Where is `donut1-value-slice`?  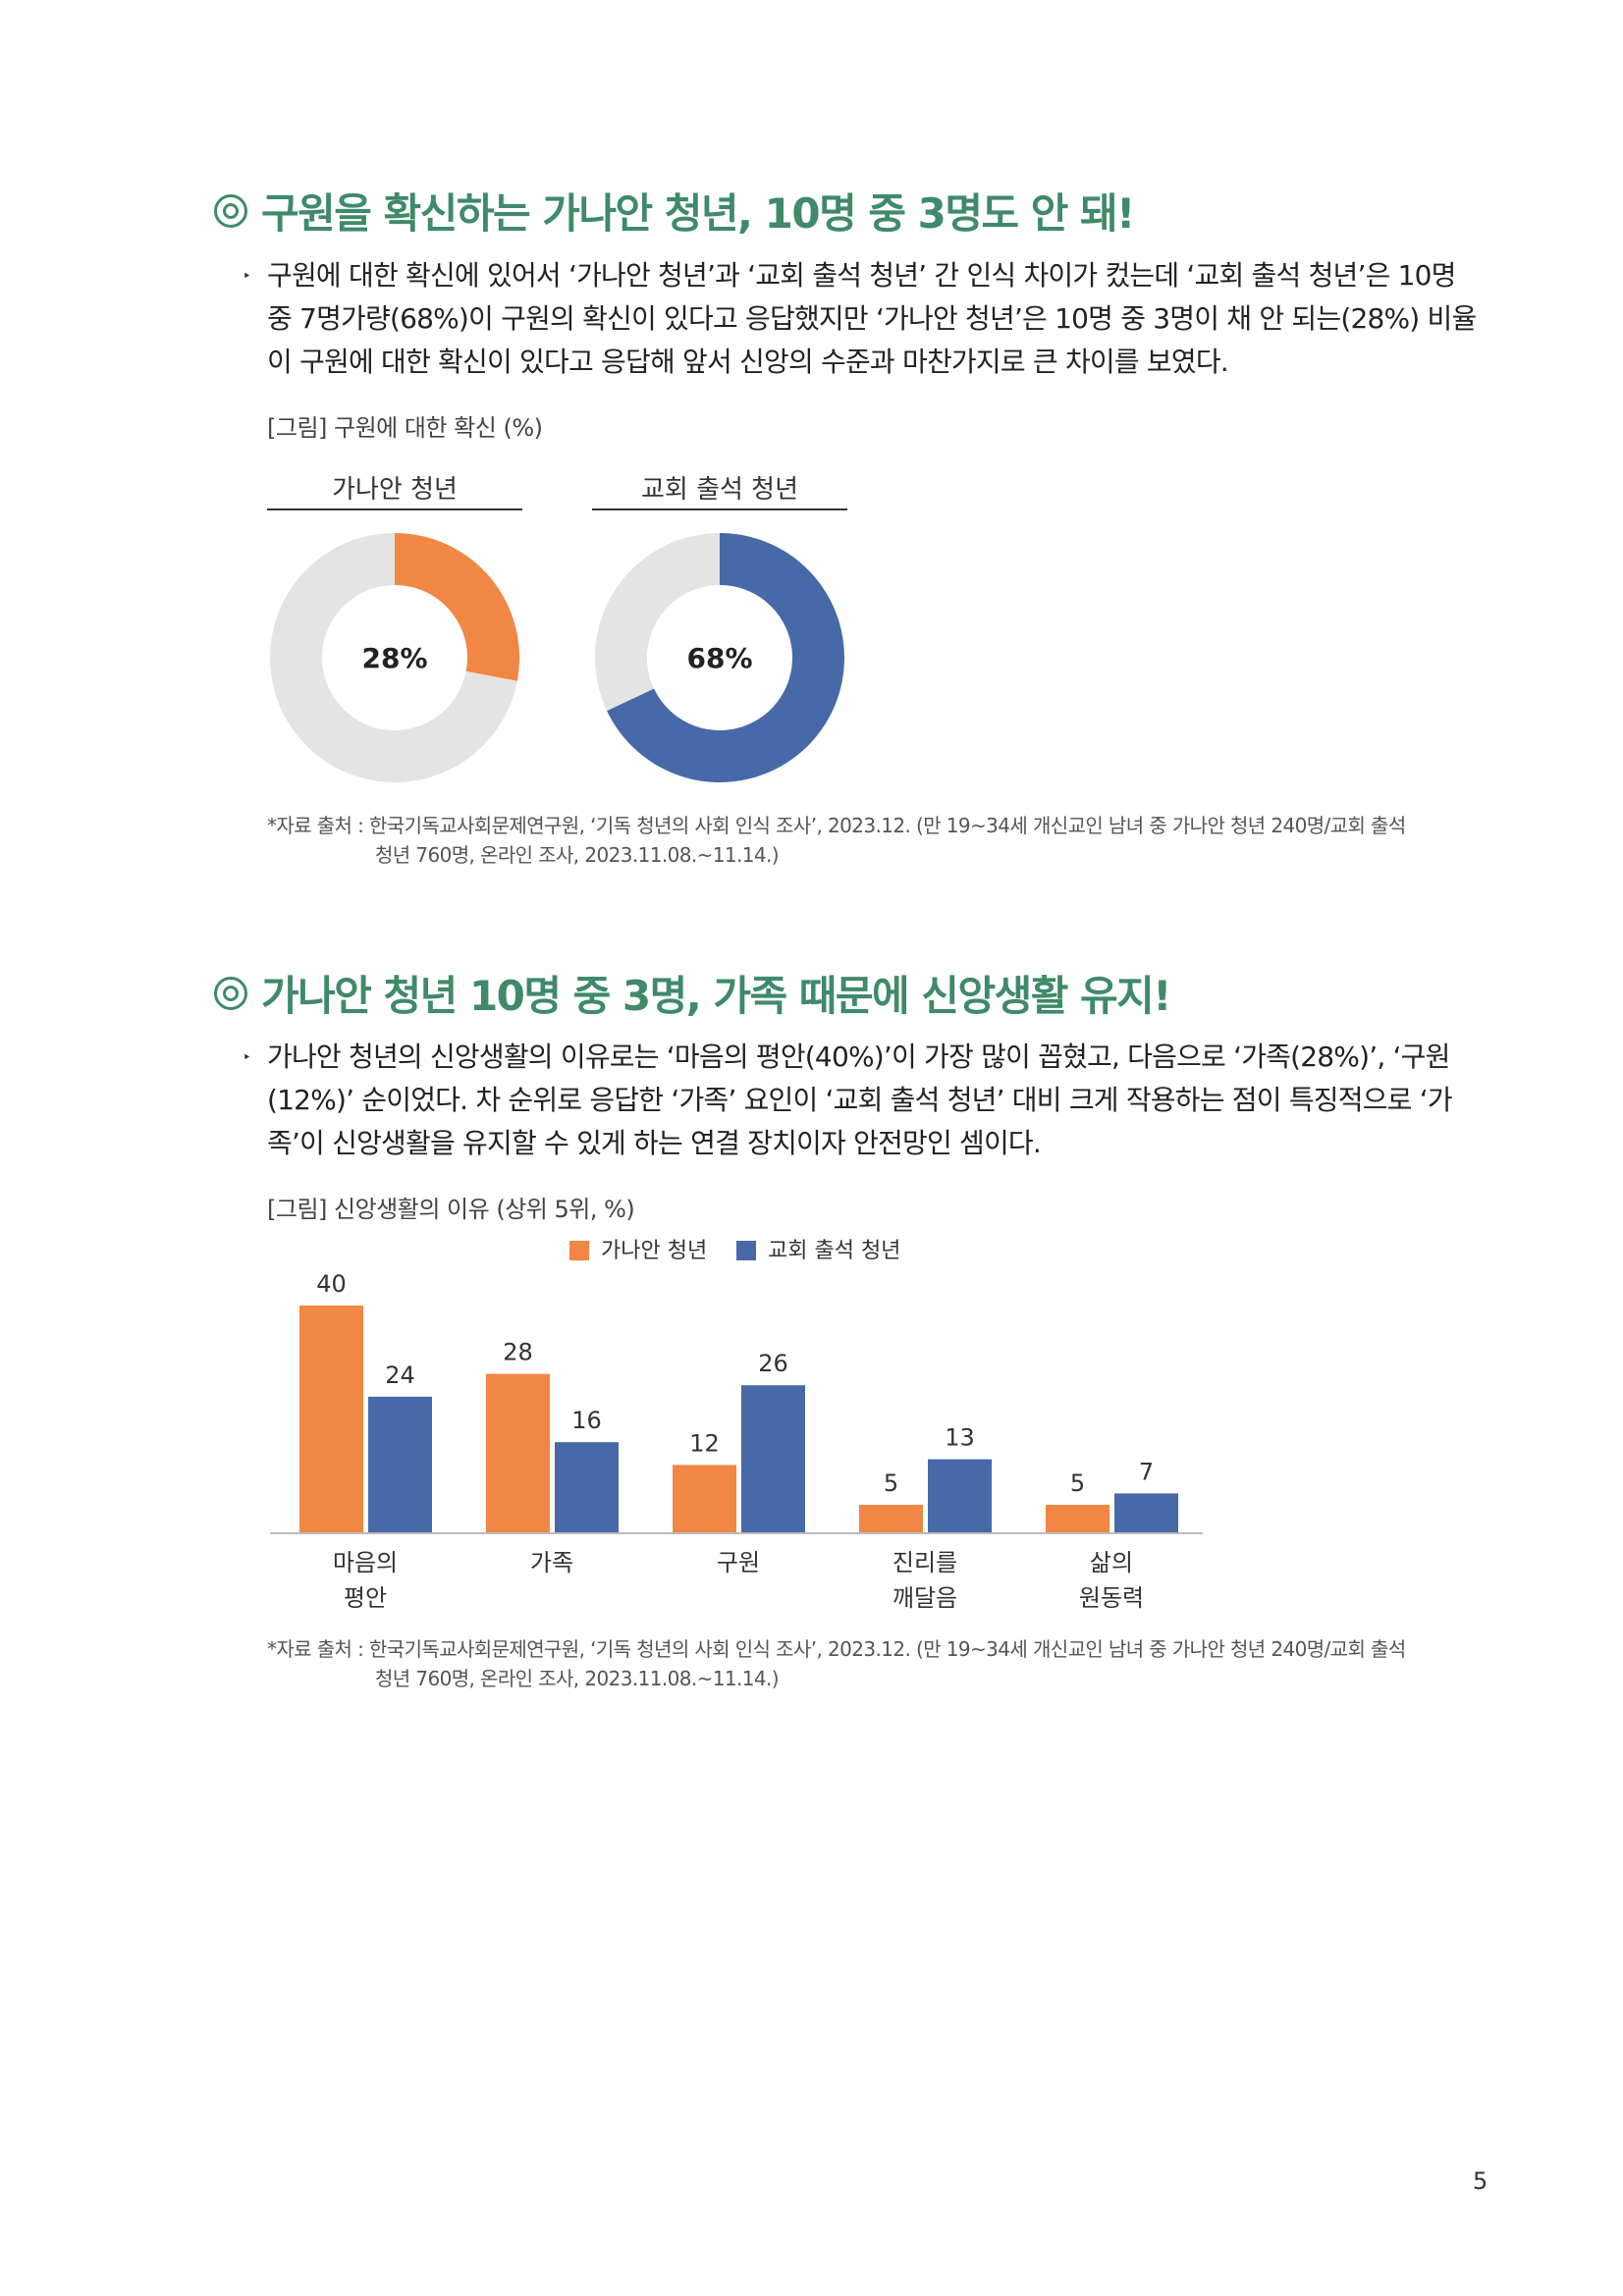
donut1-value-slice is located at coordinates (457, 607).